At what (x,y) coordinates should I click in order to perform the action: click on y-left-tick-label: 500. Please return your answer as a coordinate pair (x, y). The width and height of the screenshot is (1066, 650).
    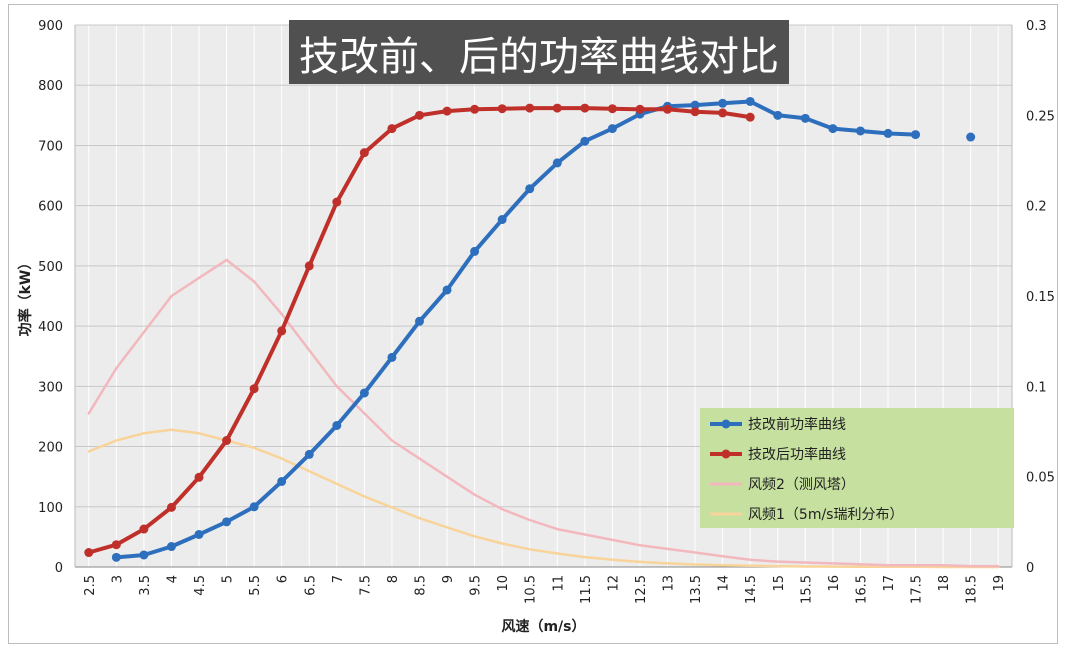
    Looking at the image, I should click on (50, 267).